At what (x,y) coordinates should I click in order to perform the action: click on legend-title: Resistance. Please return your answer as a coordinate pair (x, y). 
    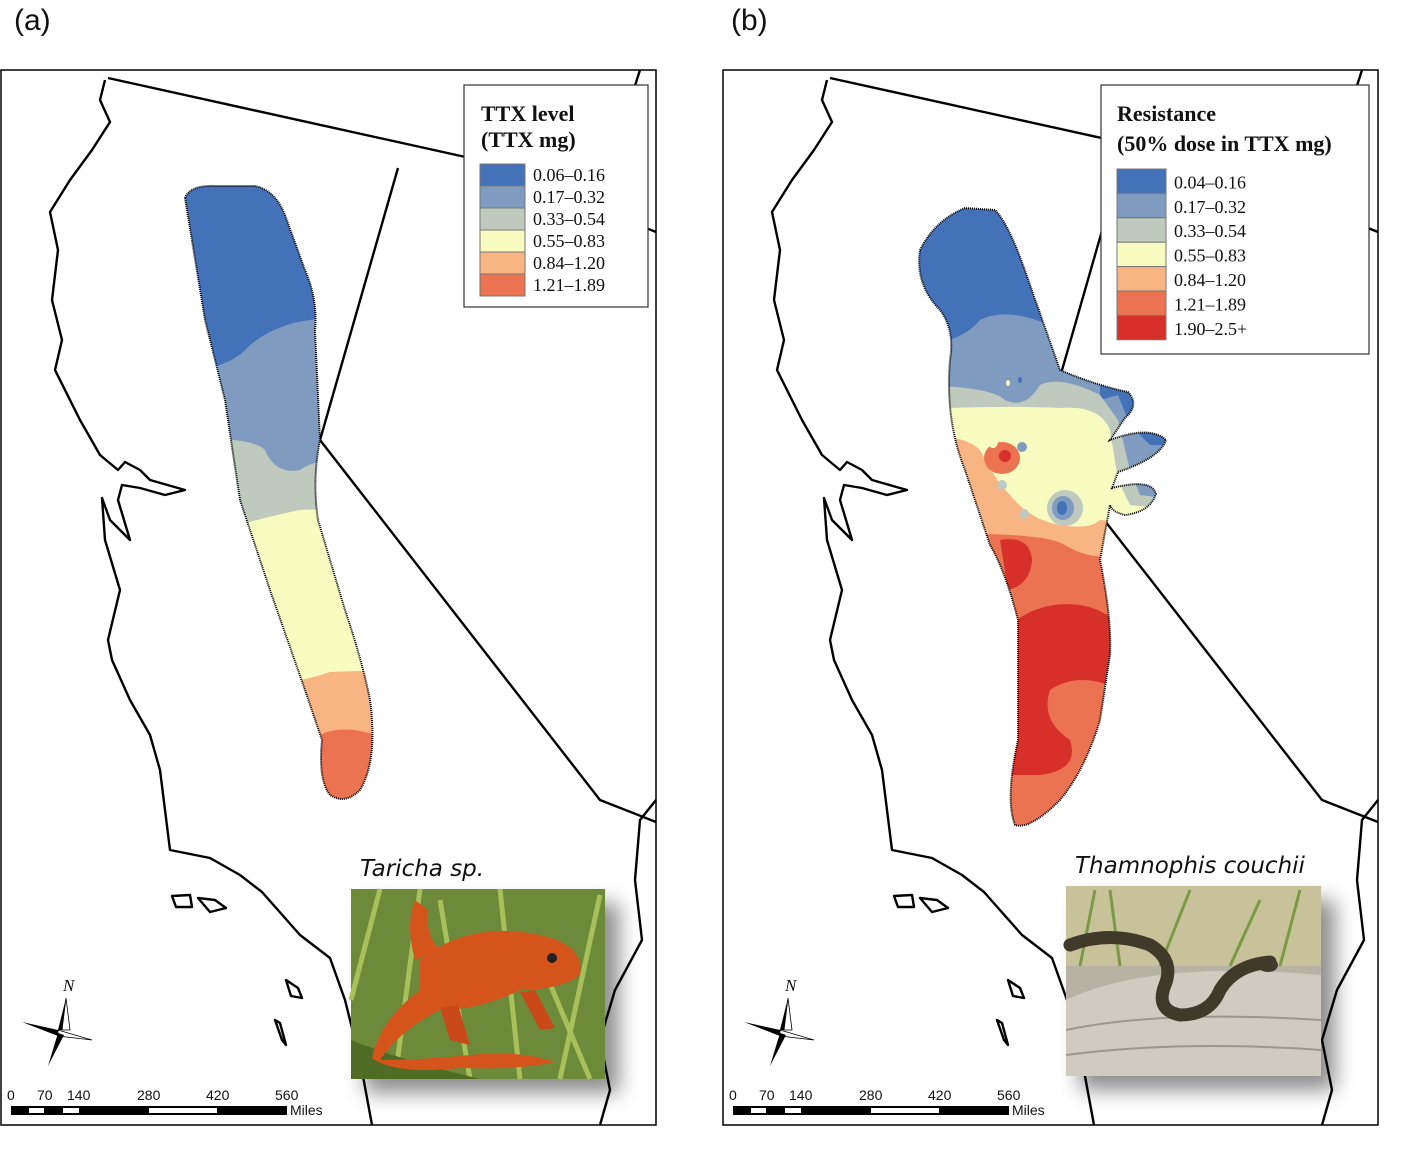
    Looking at the image, I should click on (1166, 113).